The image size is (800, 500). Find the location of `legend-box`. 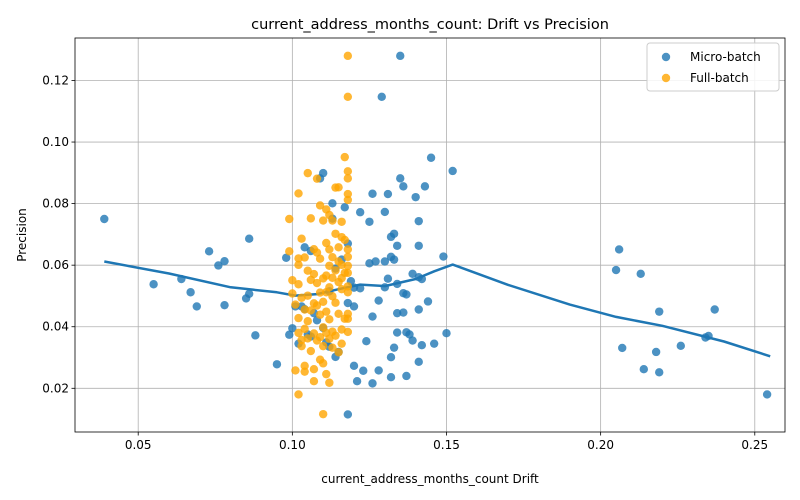

legend-box is located at coordinates (713, 67).